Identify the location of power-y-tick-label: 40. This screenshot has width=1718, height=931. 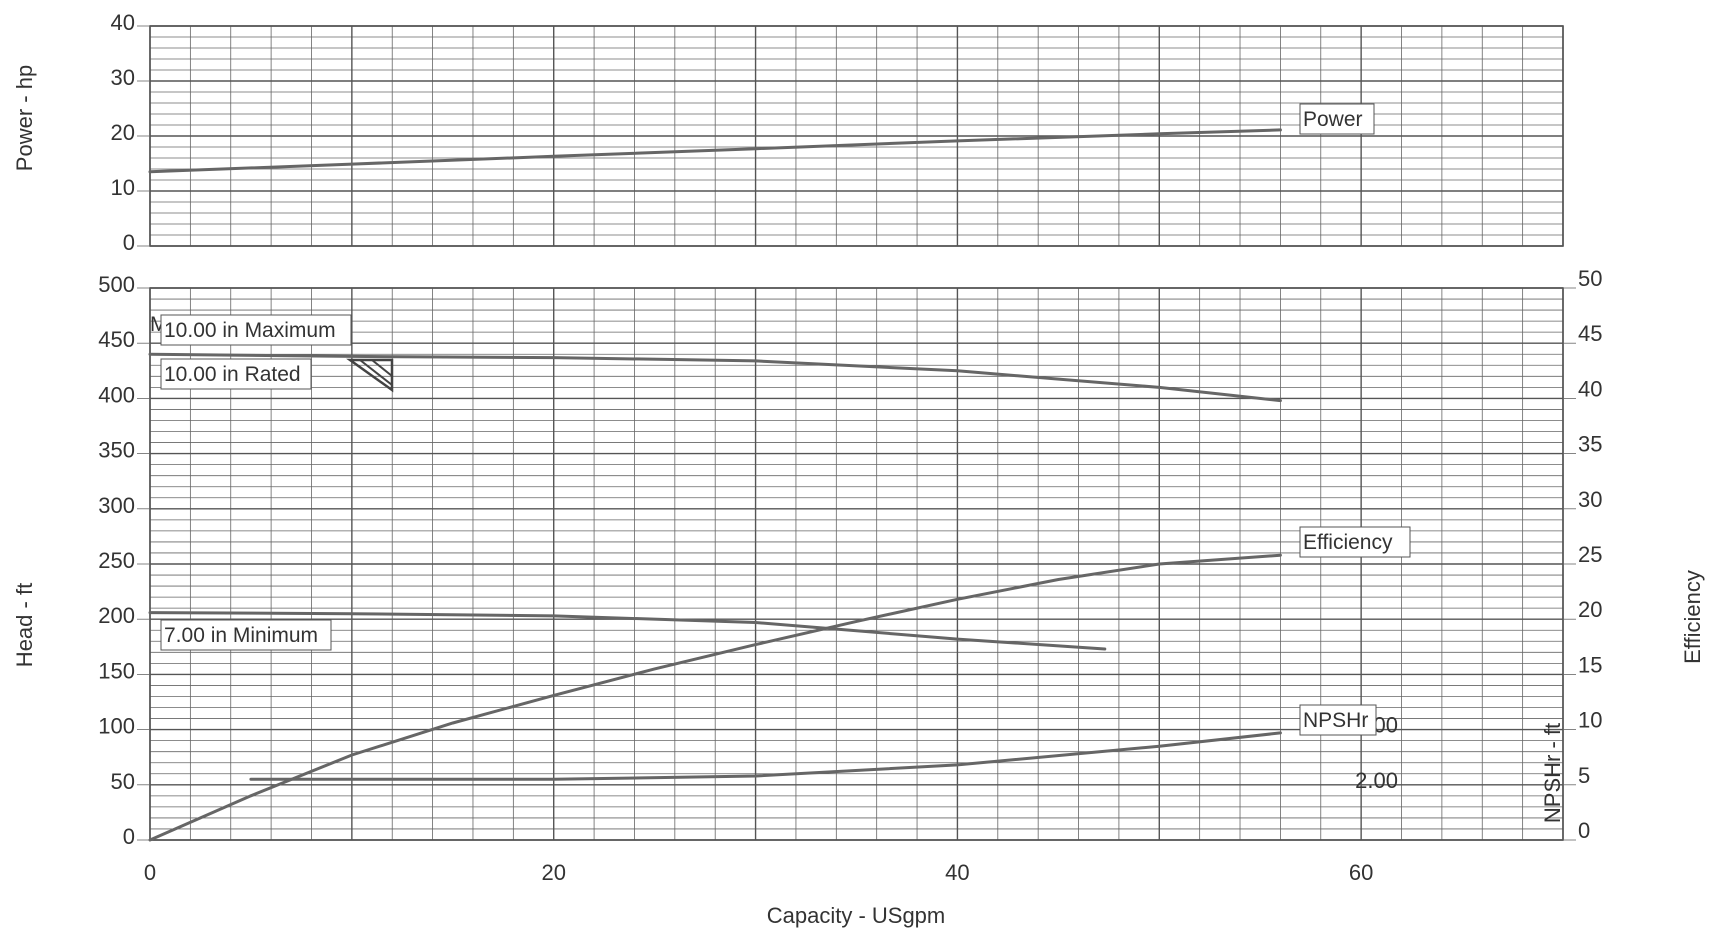
(123, 22).